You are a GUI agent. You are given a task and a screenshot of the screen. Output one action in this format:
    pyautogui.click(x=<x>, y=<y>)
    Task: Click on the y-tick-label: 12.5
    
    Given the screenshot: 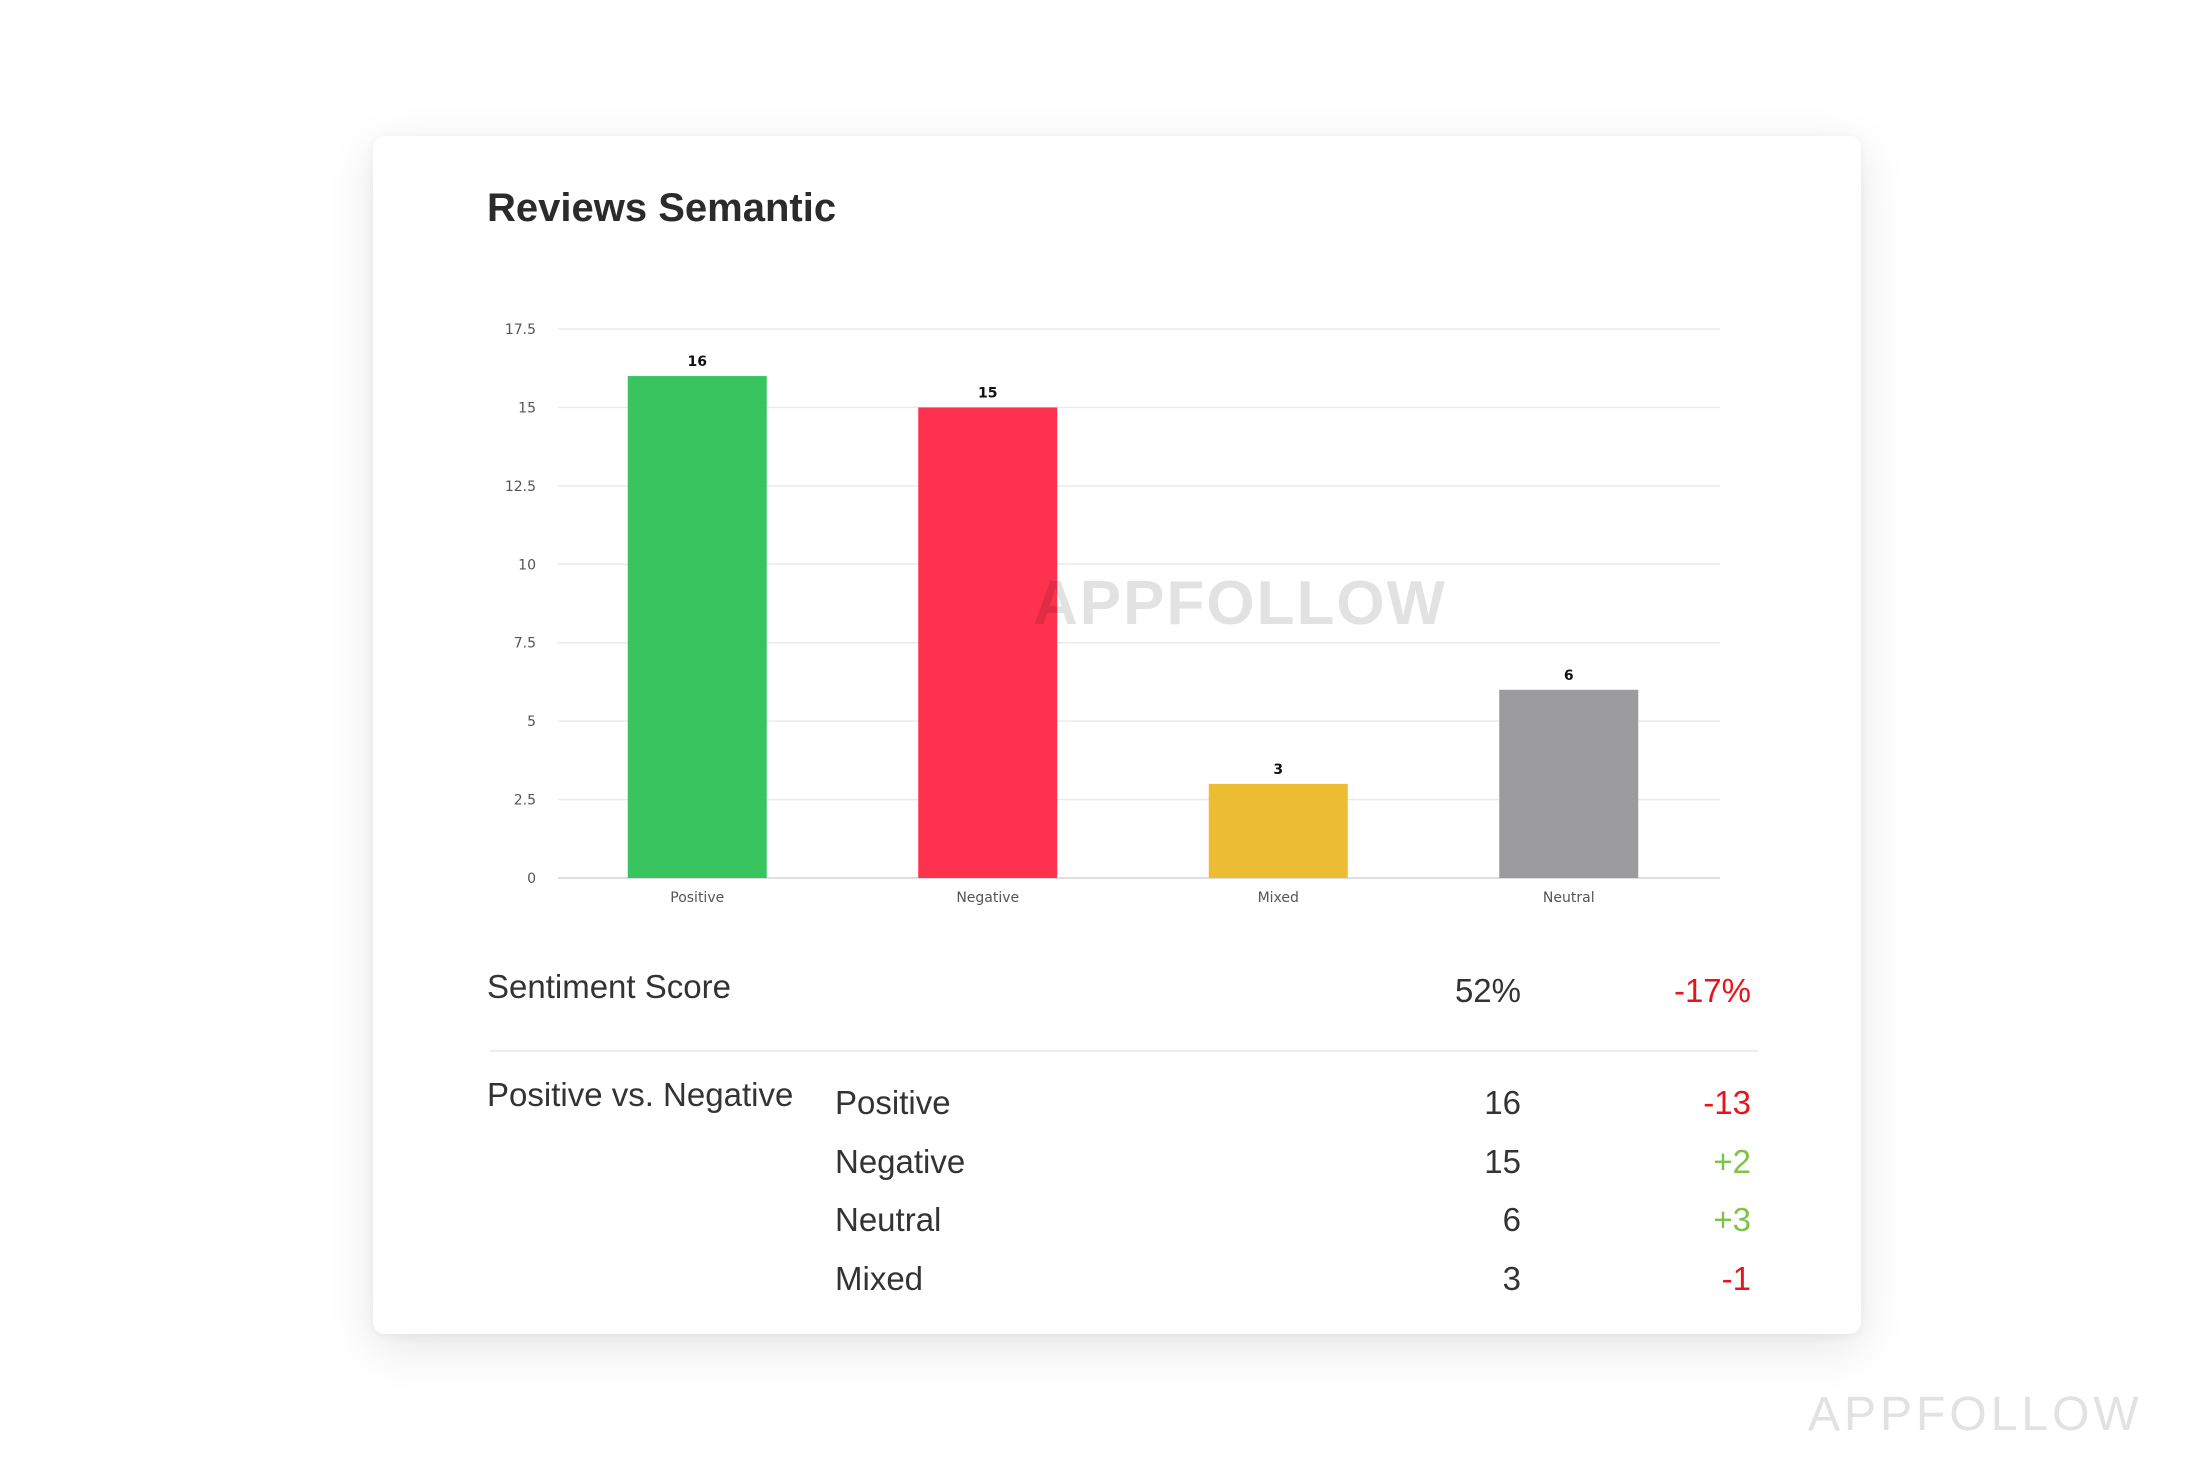 What is the action you would take?
    pyautogui.click(x=520, y=487)
    